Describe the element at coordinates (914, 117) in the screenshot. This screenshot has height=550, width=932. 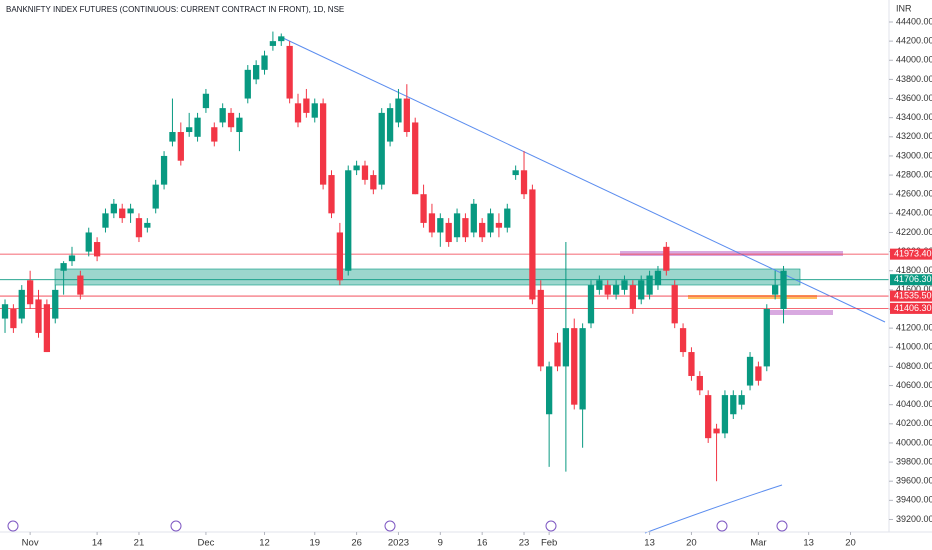
I see `y-tick-label: 43400.00` at that location.